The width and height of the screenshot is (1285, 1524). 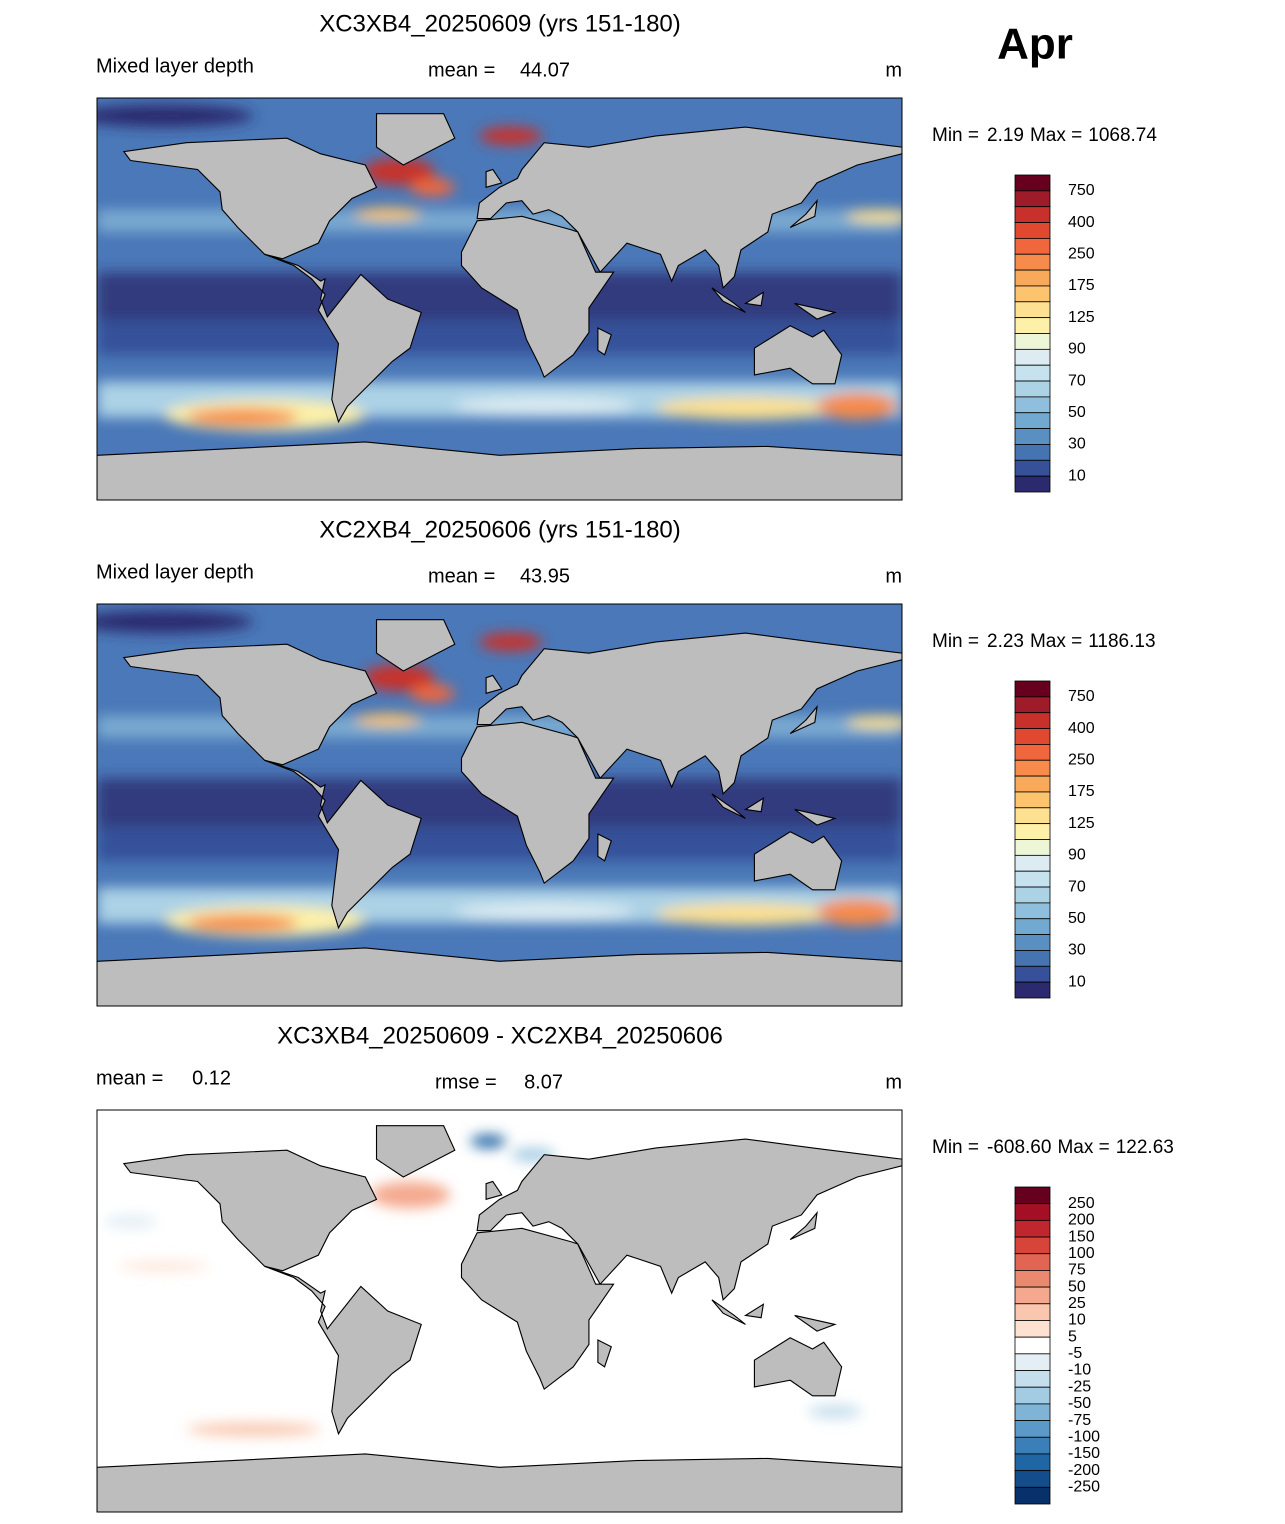 What do you see at coordinates (1084, 1453) in the screenshot?
I see `colorbar-label: -150` at bounding box center [1084, 1453].